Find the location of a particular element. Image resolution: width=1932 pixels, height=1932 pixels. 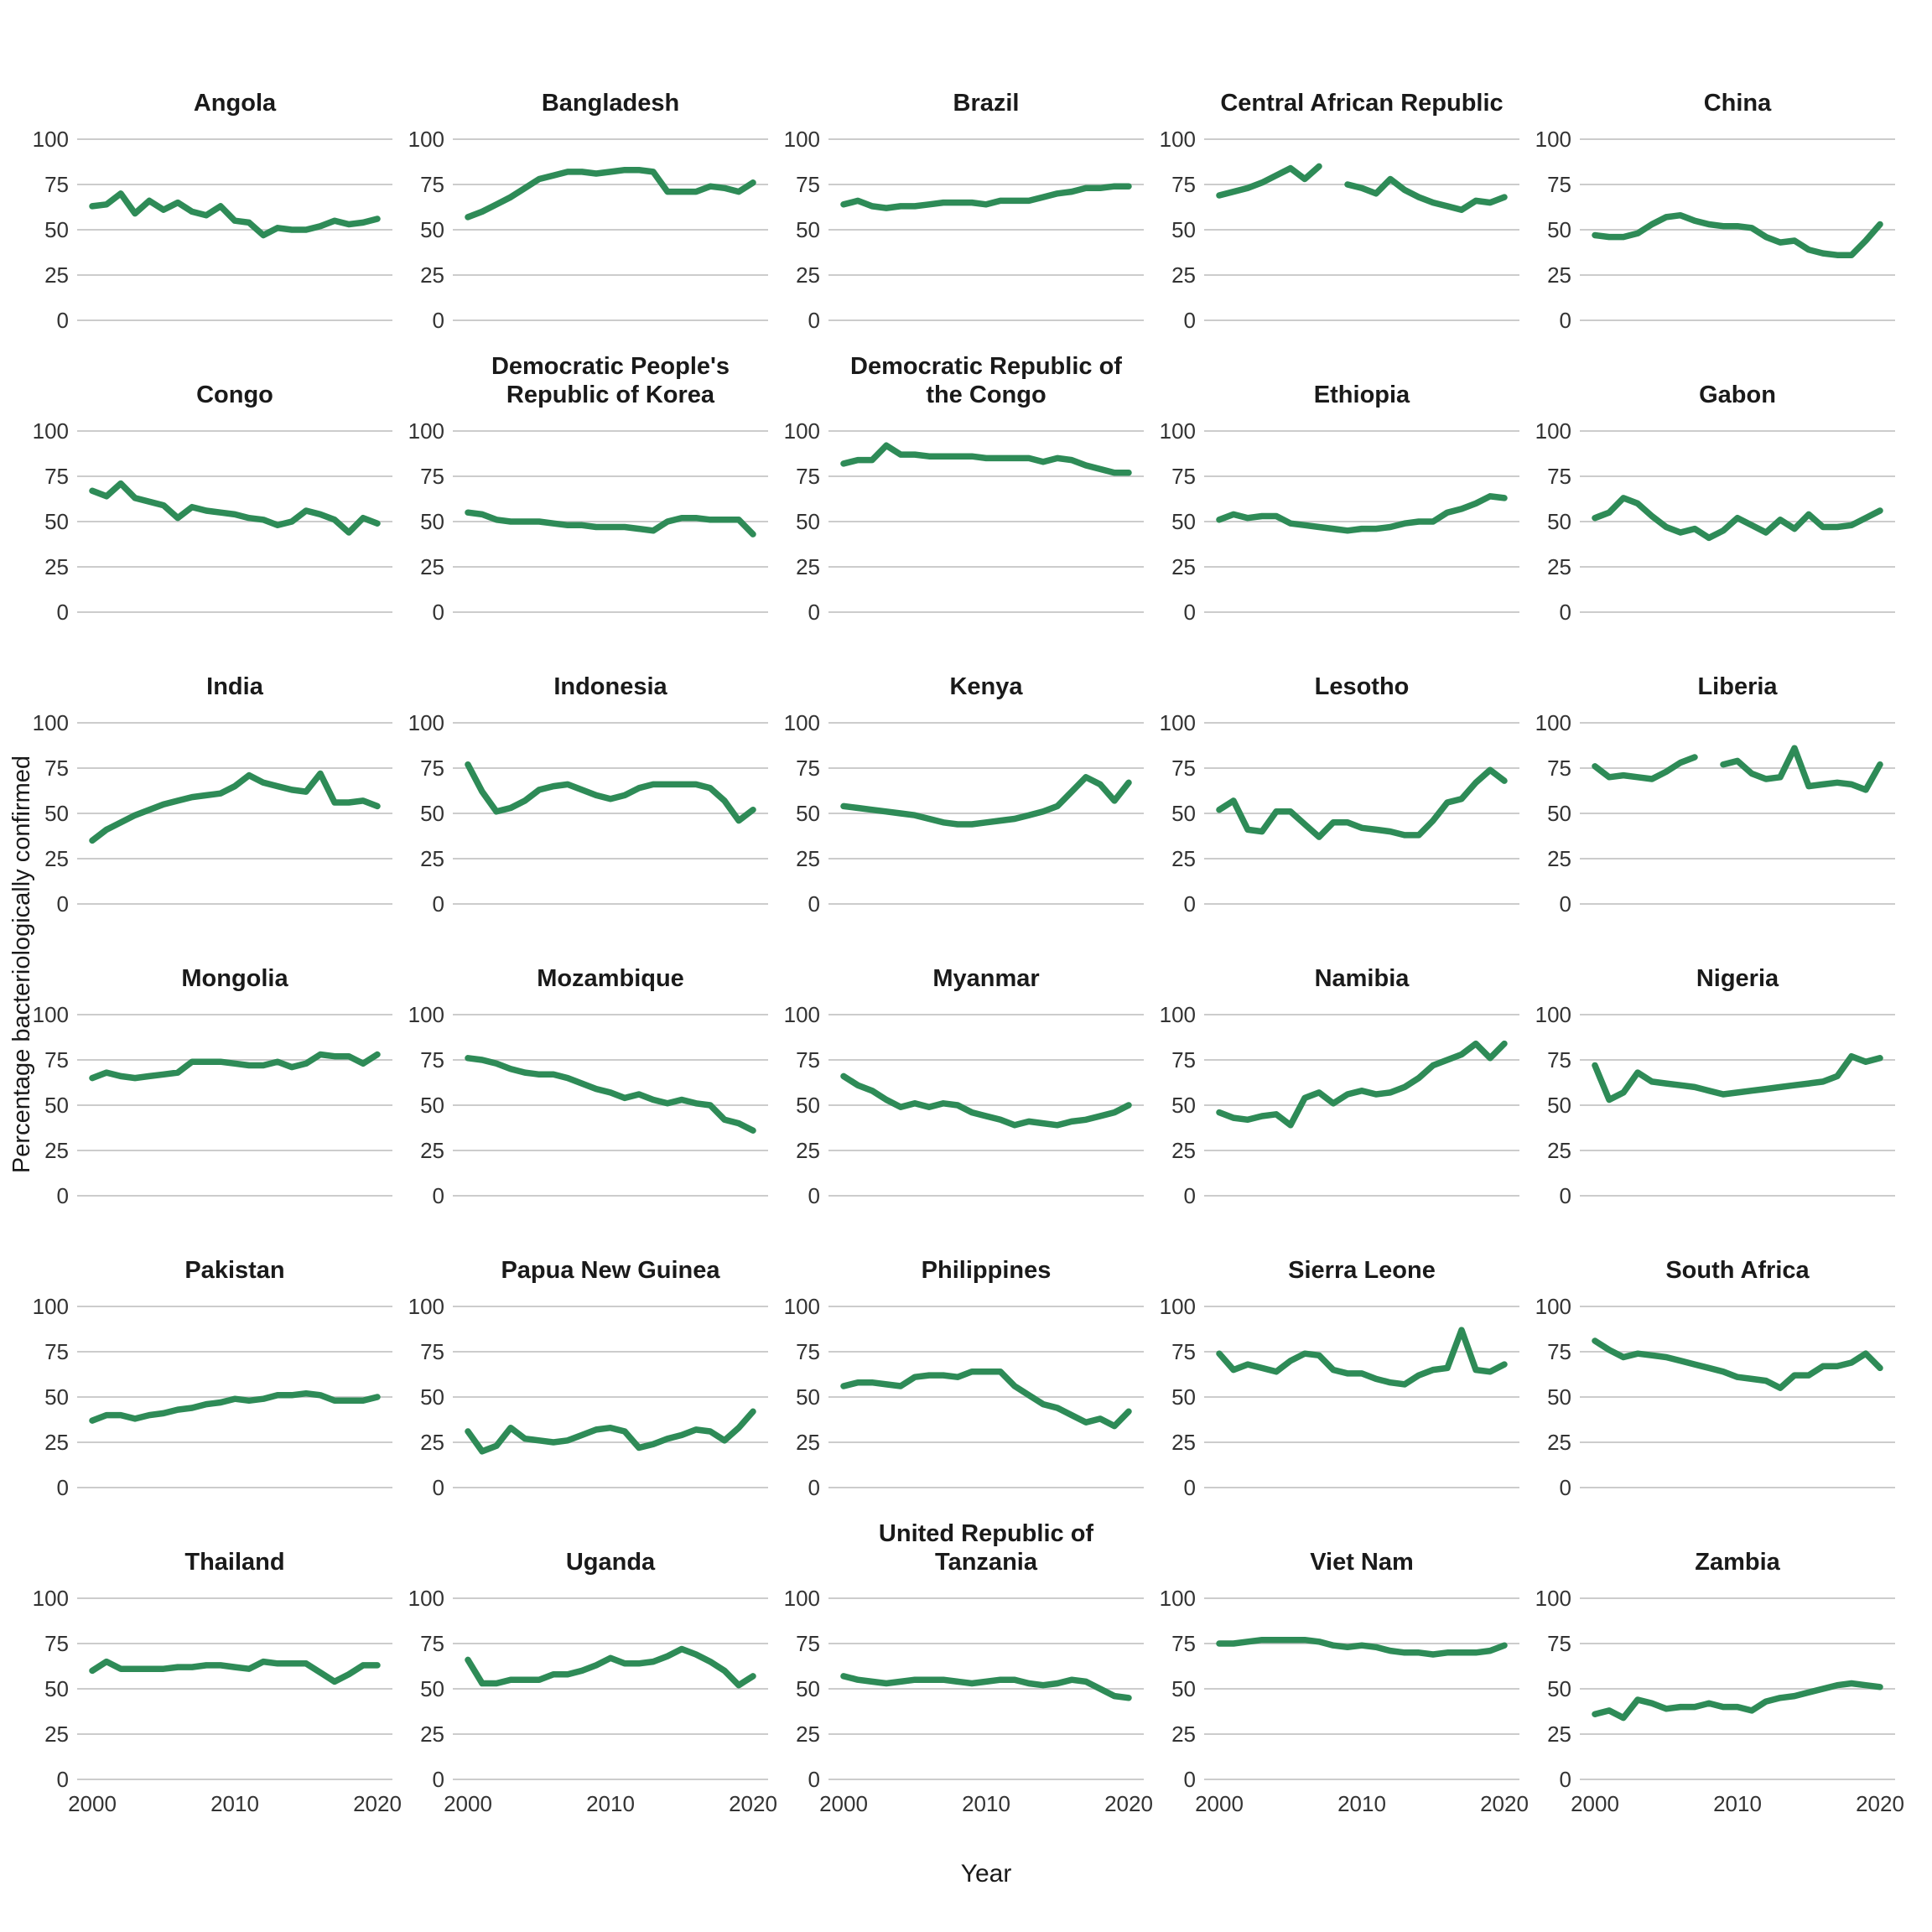

facet-panel: Brazil 0 25 50 75 100 is located at coordinates (964, 185).